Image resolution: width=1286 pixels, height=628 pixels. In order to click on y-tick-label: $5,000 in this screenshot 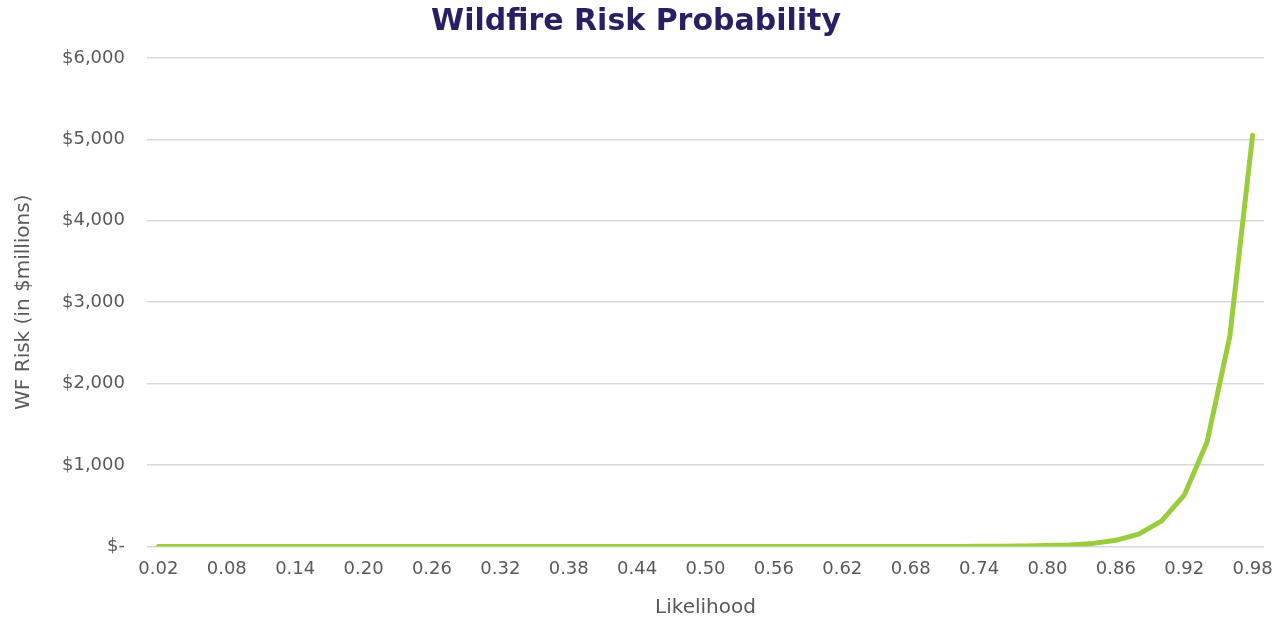, I will do `click(93, 138)`.